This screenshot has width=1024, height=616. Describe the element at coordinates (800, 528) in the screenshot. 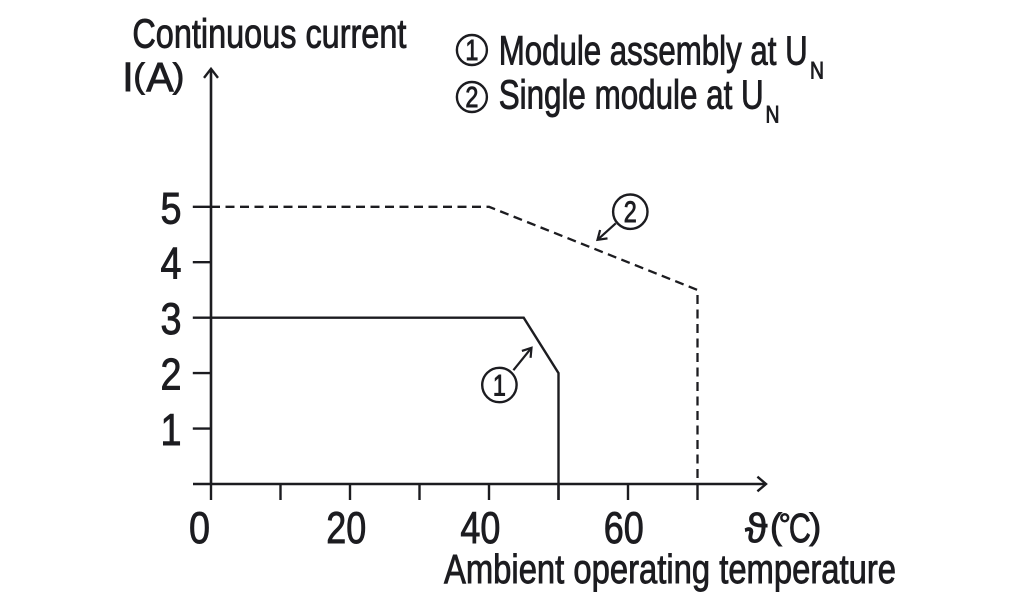

I see `svg-text: C` at that location.